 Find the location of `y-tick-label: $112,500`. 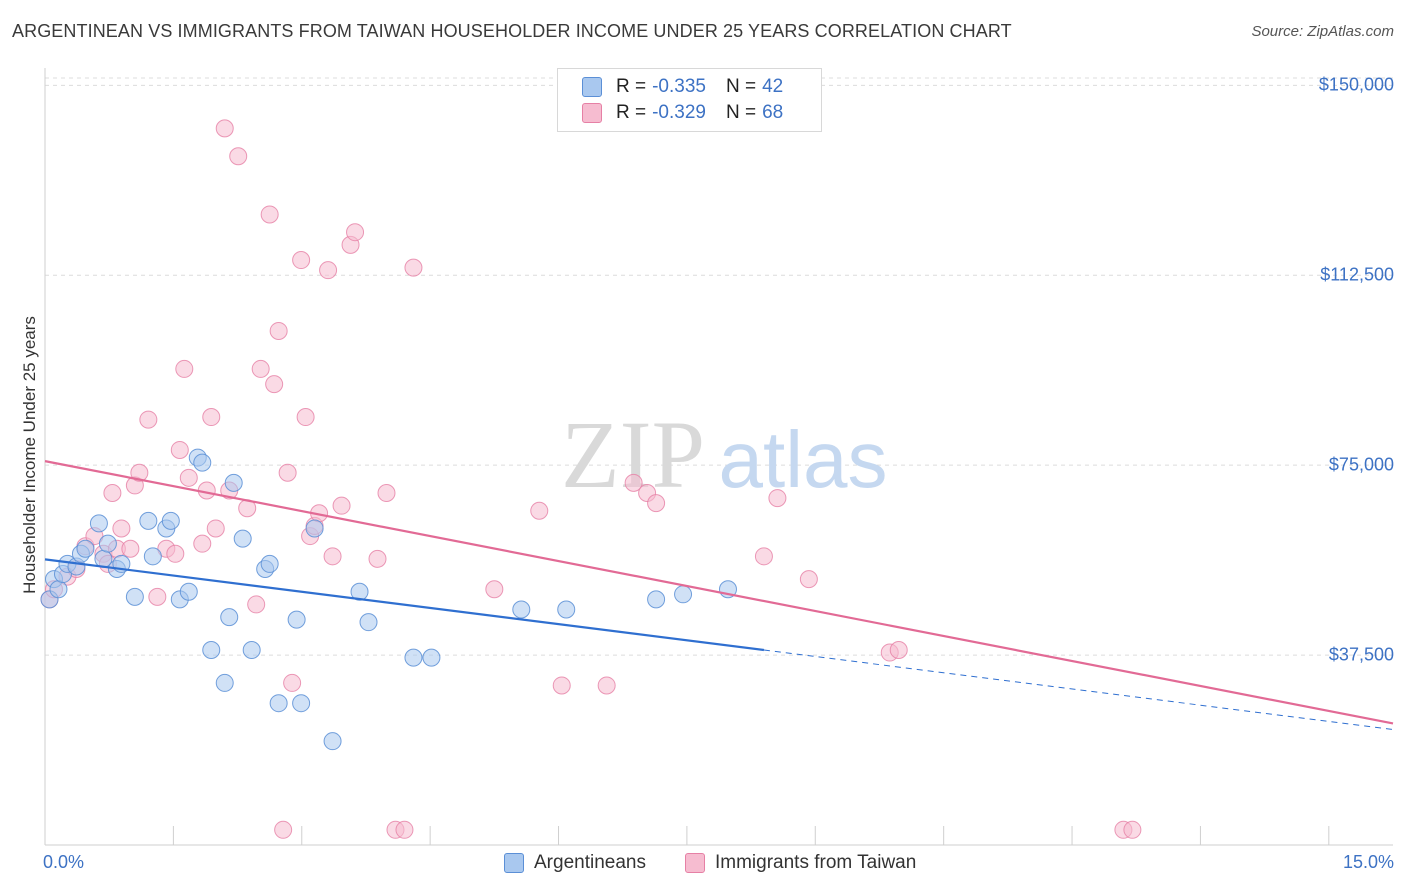

y-tick-label: $112,500 is located at coordinates (1357, 274).